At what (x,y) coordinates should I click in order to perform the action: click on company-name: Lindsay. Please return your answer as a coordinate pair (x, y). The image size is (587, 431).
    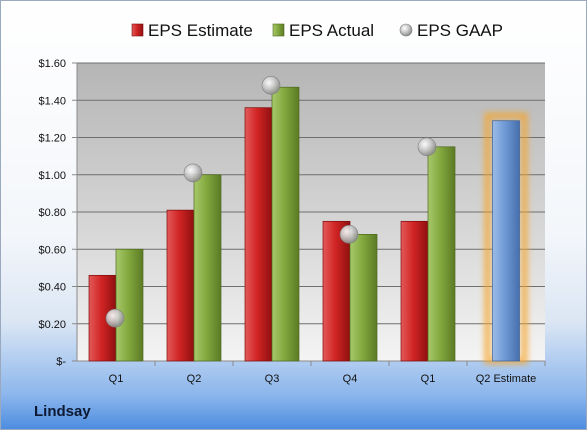
    Looking at the image, I should click on (62, 411).